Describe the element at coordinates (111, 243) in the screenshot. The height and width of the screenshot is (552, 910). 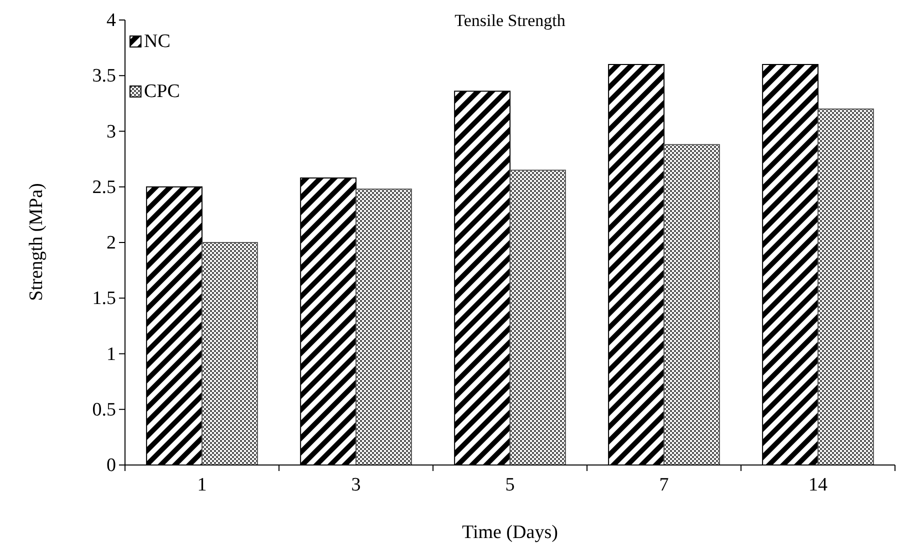
I see `y-tick-label: 2` at that location.